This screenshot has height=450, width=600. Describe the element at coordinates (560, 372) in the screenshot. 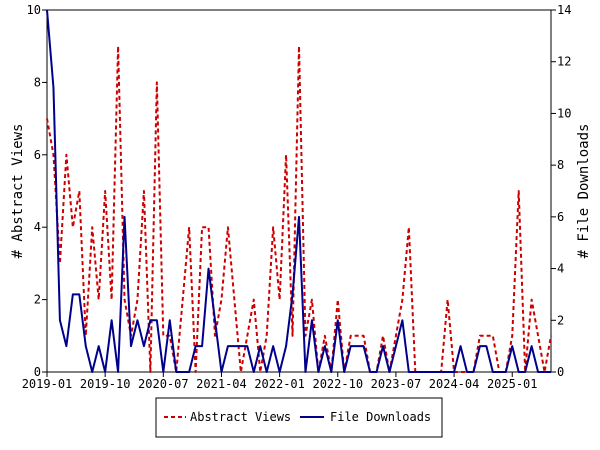

I see `y-right-tick-label: 0` at that location.